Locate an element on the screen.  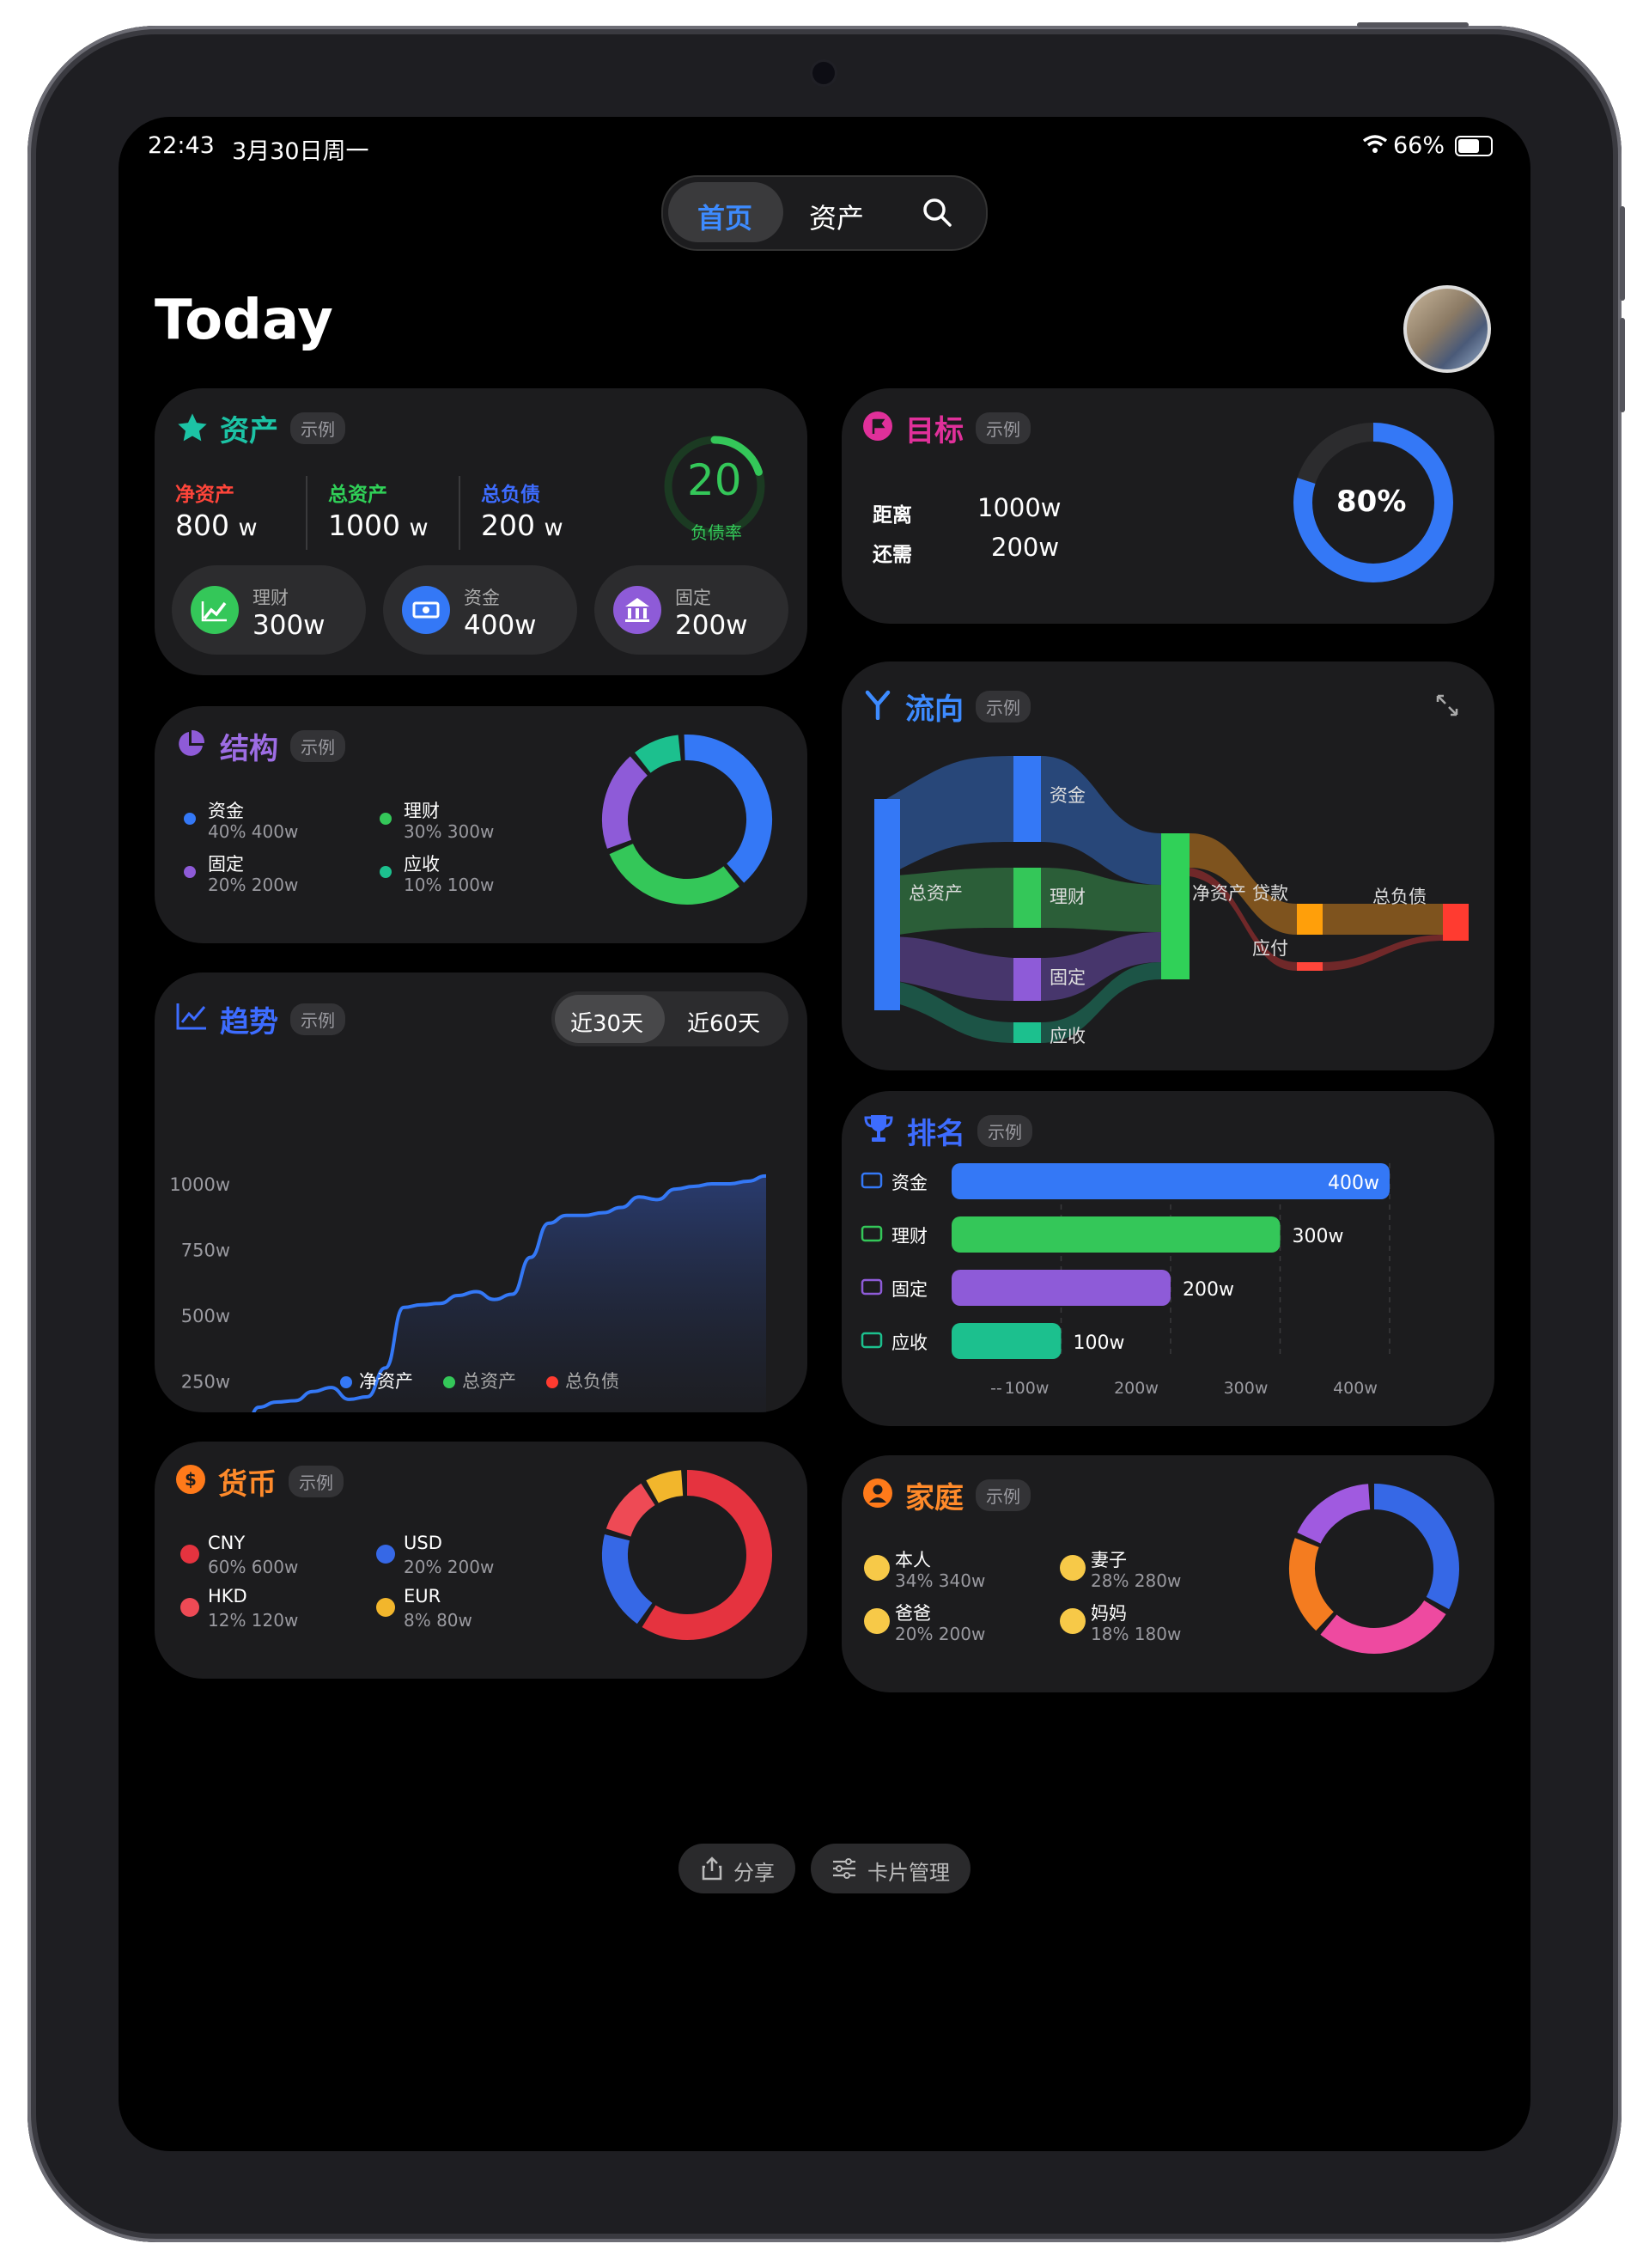
pill-funds-value: 400w is located at coordinates (501, 625).